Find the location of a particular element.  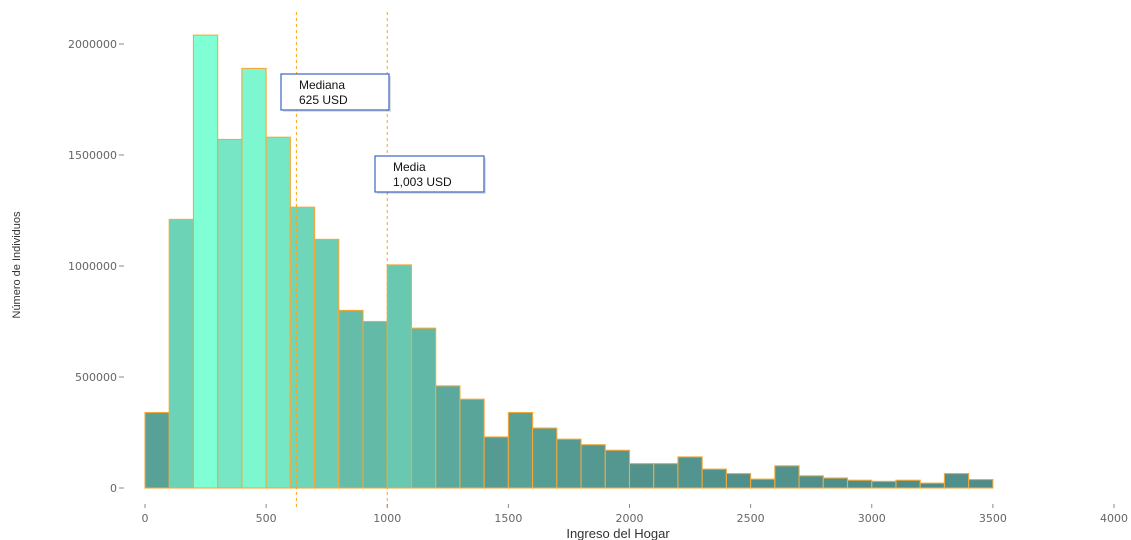

annotation-label: Mediana is located at coordinates (322, 85).